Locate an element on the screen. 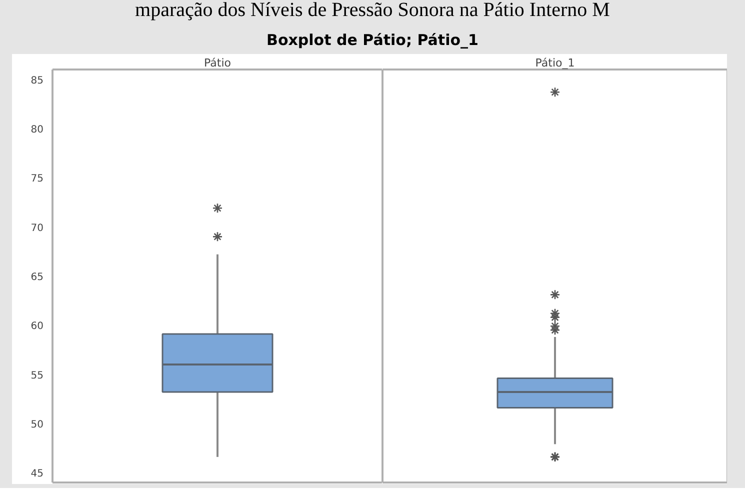 The image size is (745, 500). y-tick-label: 85 is located at coordinates (37, 80).